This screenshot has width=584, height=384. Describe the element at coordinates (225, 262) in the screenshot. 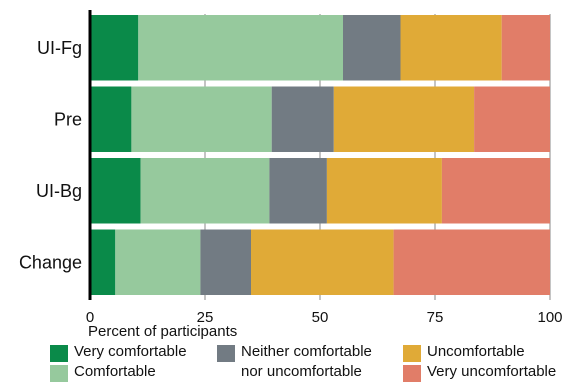

I see `bar-change-neither-comfortable-nor-uncomfortable` at that location.